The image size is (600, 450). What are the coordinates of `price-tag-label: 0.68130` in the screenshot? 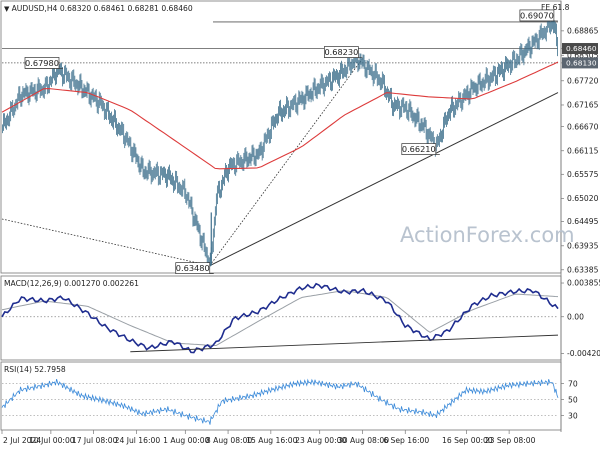 It's located at (581, 63).